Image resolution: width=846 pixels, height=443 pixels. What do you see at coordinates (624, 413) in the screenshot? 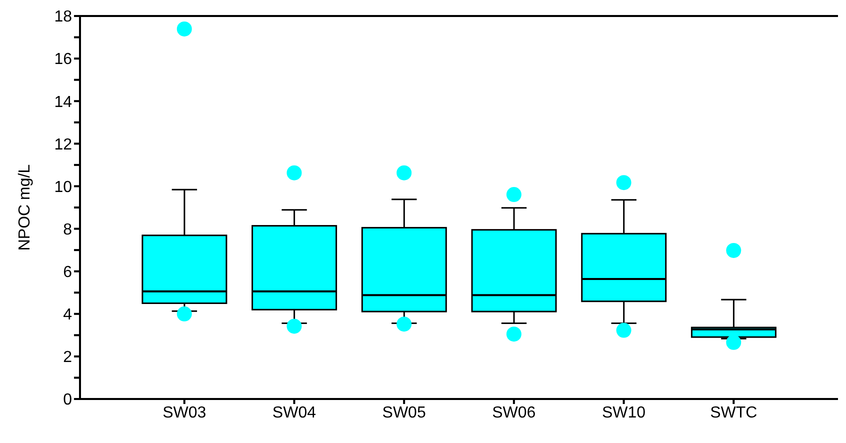
I see `x-tick-label: SW10` at bounding box center [624, 413].